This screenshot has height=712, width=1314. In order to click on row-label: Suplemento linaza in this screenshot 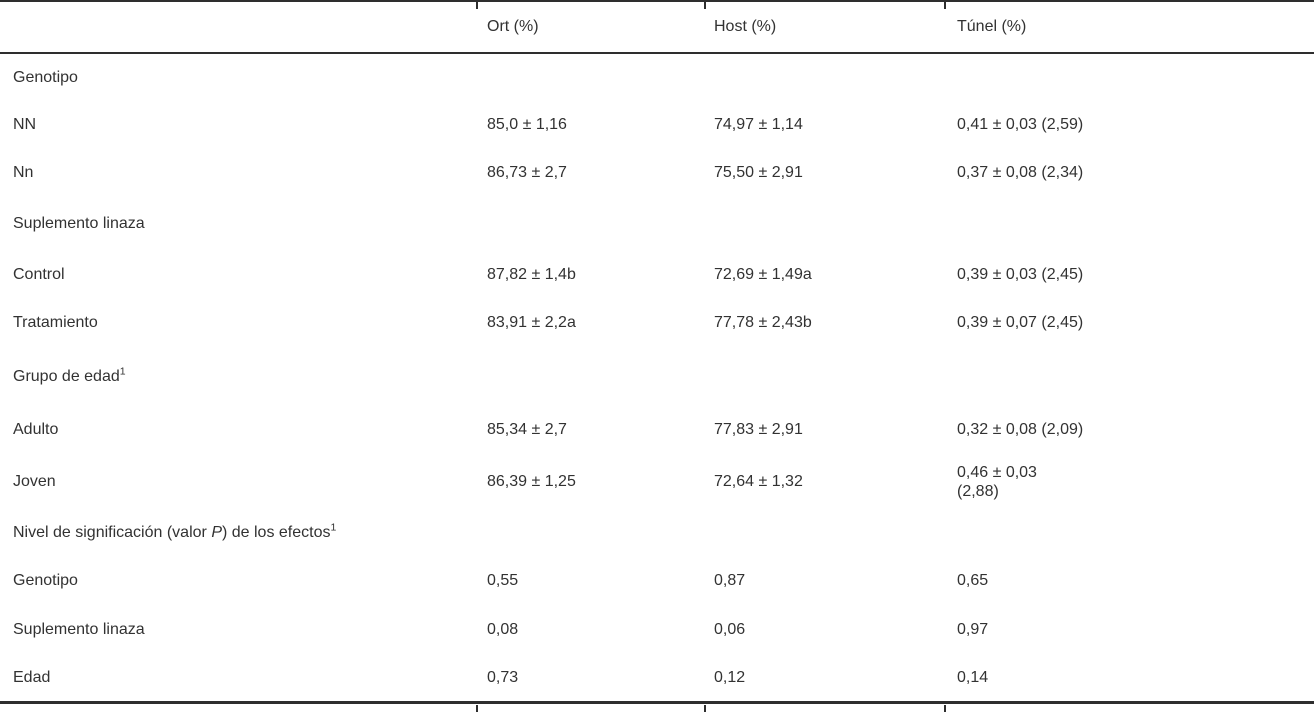, I will do `click(79, 629)`.